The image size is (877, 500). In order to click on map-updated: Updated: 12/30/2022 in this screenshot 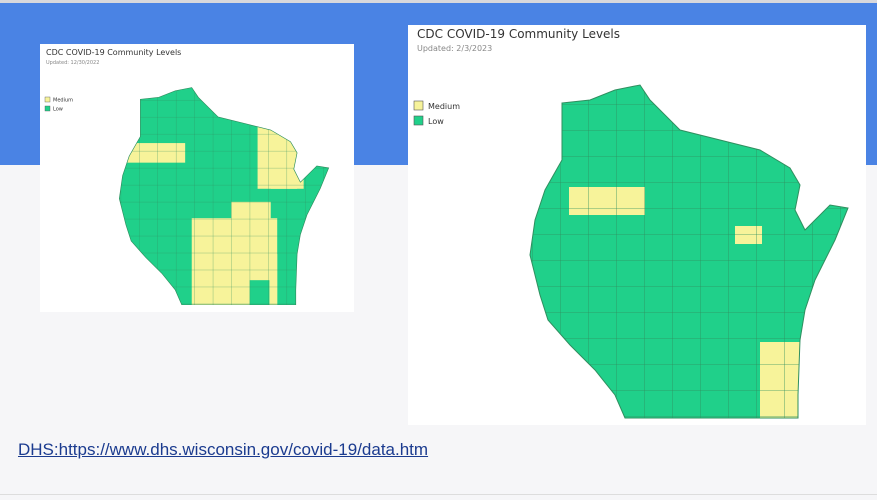, I will do `click(72, 63)`.